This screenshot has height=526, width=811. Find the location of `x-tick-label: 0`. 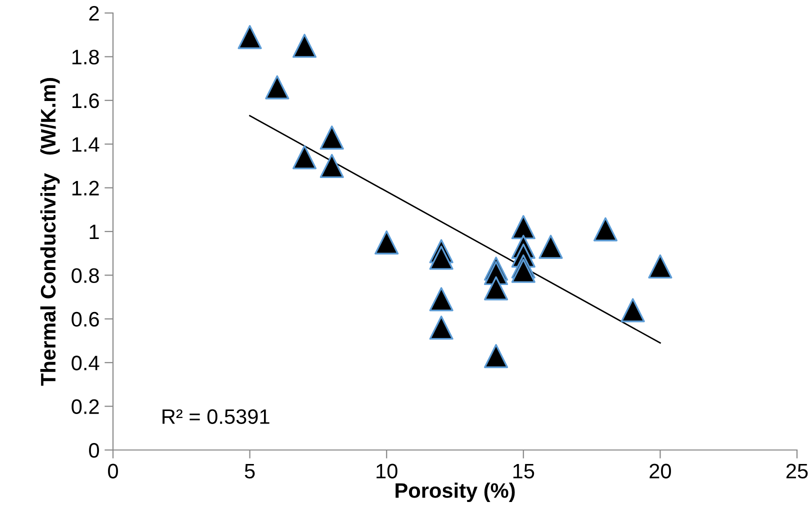

x-tick-label: 0 is located at coordinates (113, 471).